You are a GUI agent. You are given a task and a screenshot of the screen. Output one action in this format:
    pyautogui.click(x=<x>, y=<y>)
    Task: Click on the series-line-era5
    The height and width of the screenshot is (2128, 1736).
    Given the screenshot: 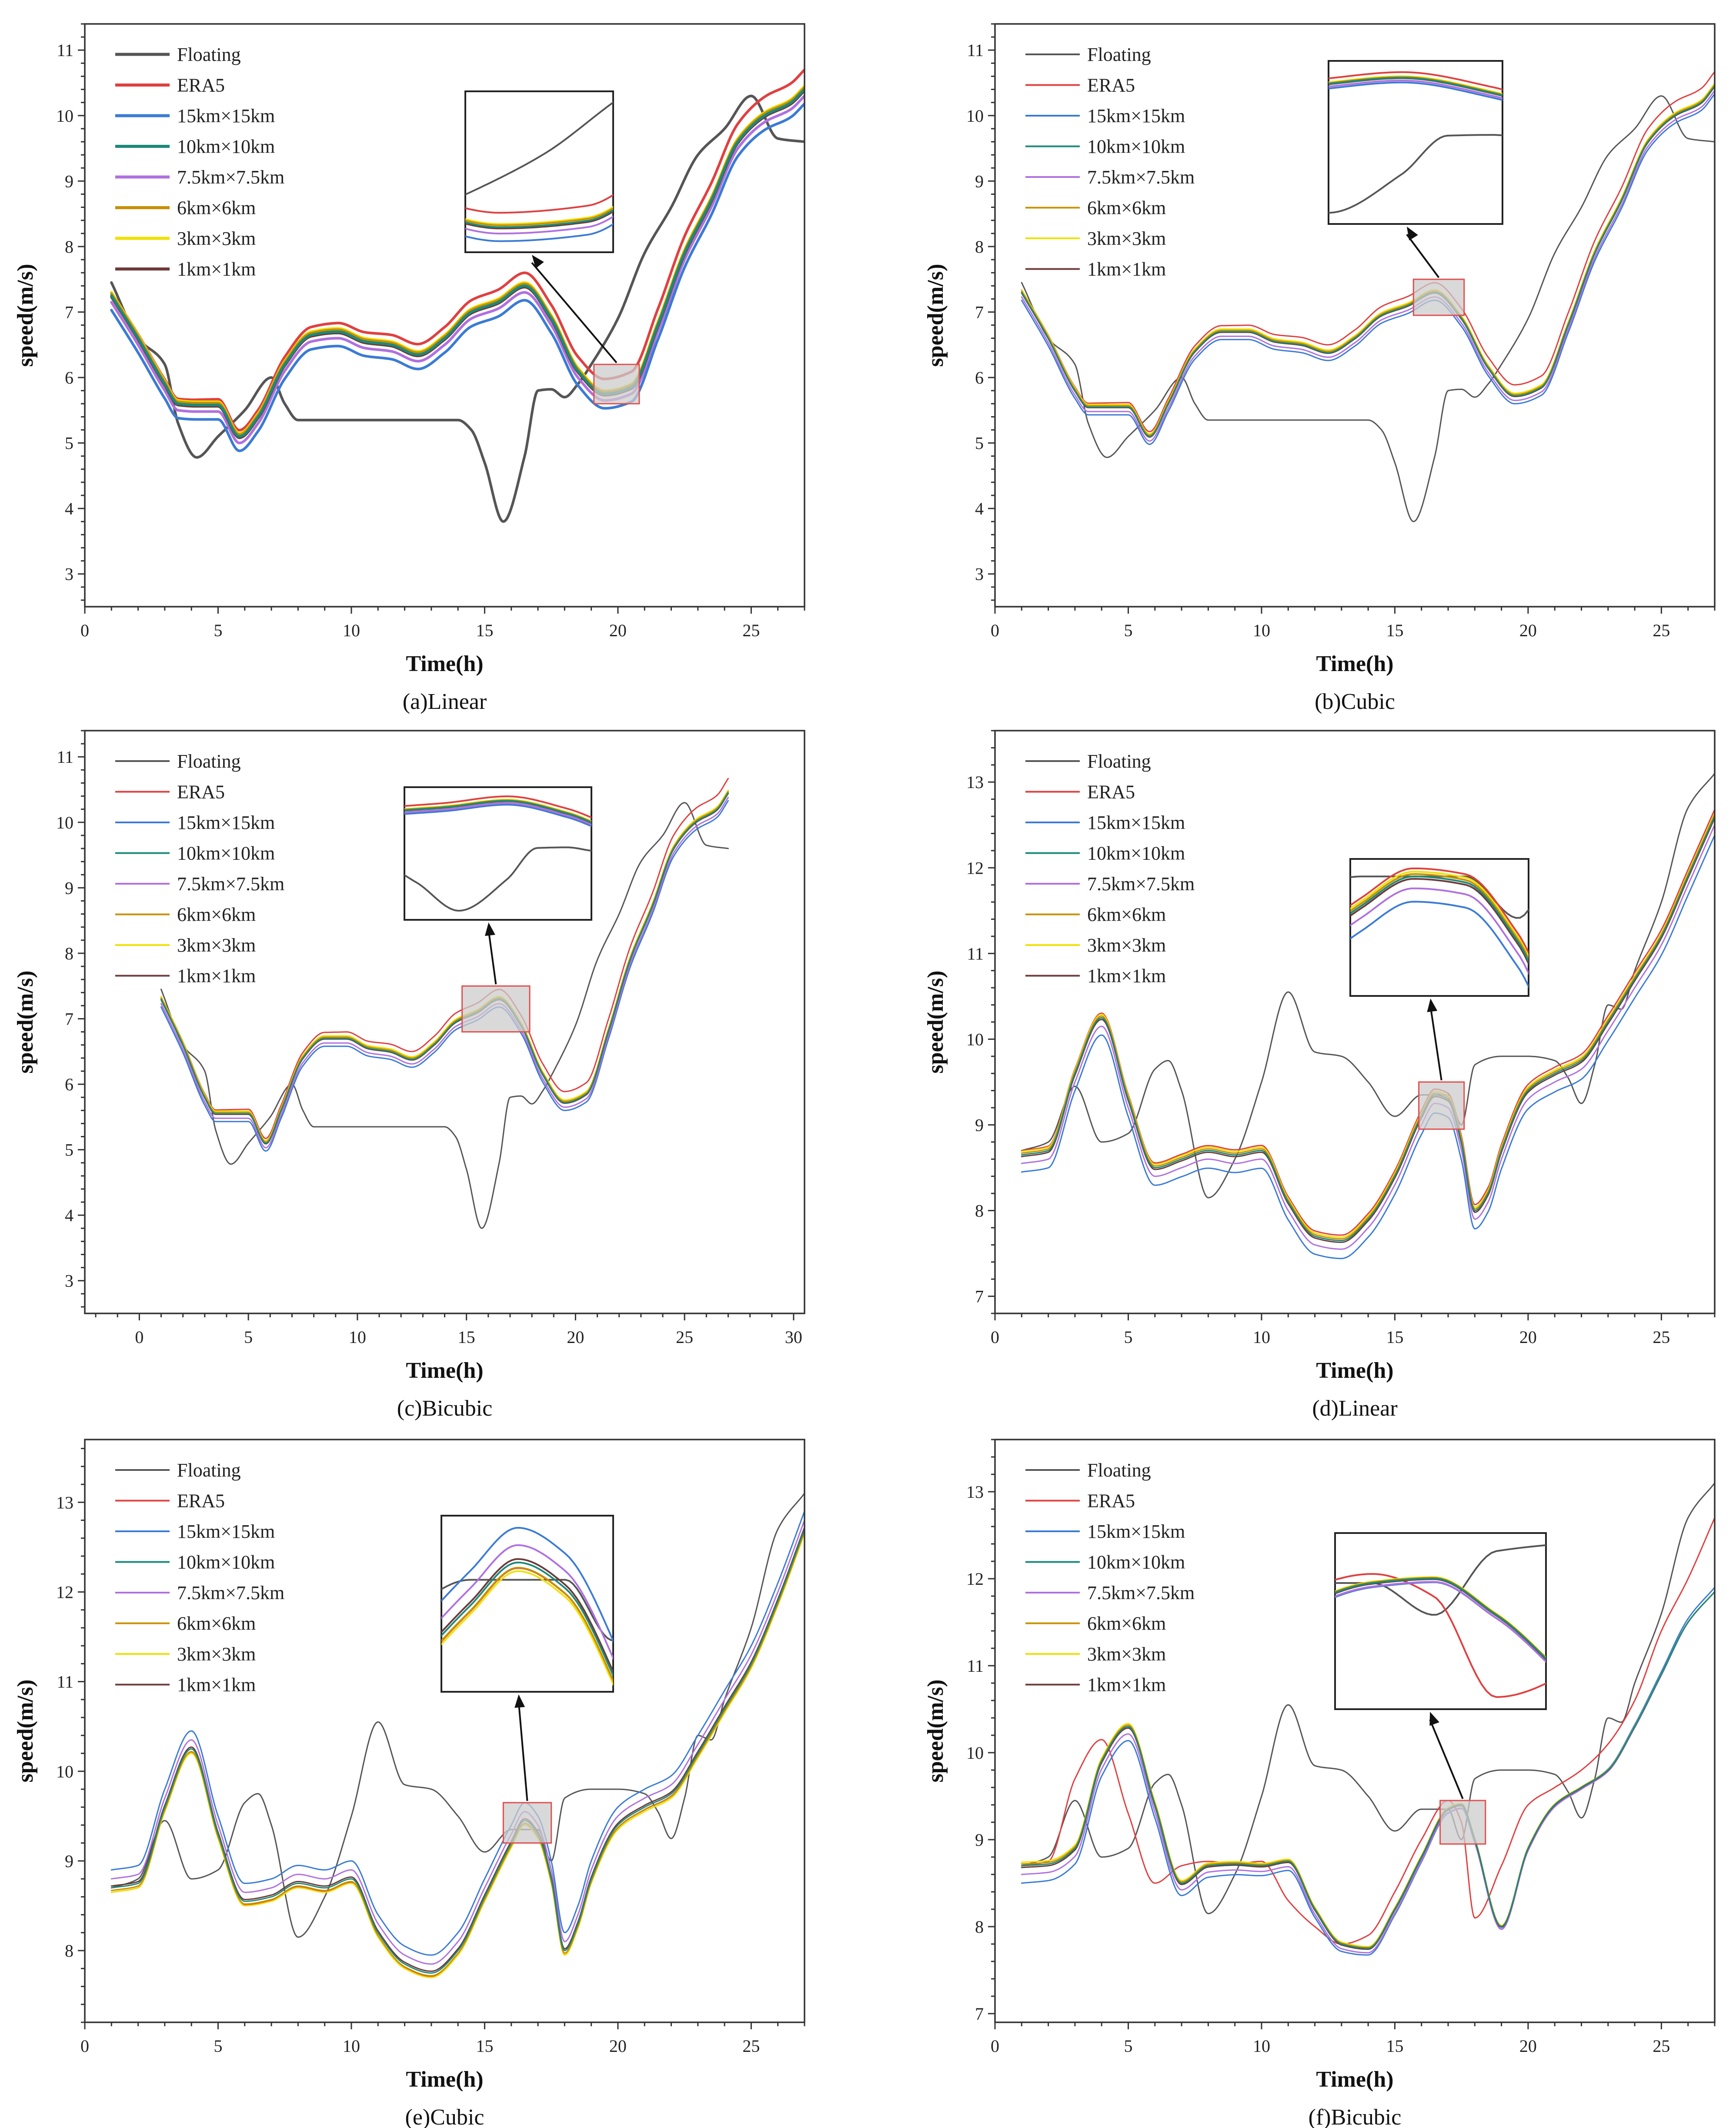 What is the action you would take?
    pyautogui.click(x=1368, y=252)
    